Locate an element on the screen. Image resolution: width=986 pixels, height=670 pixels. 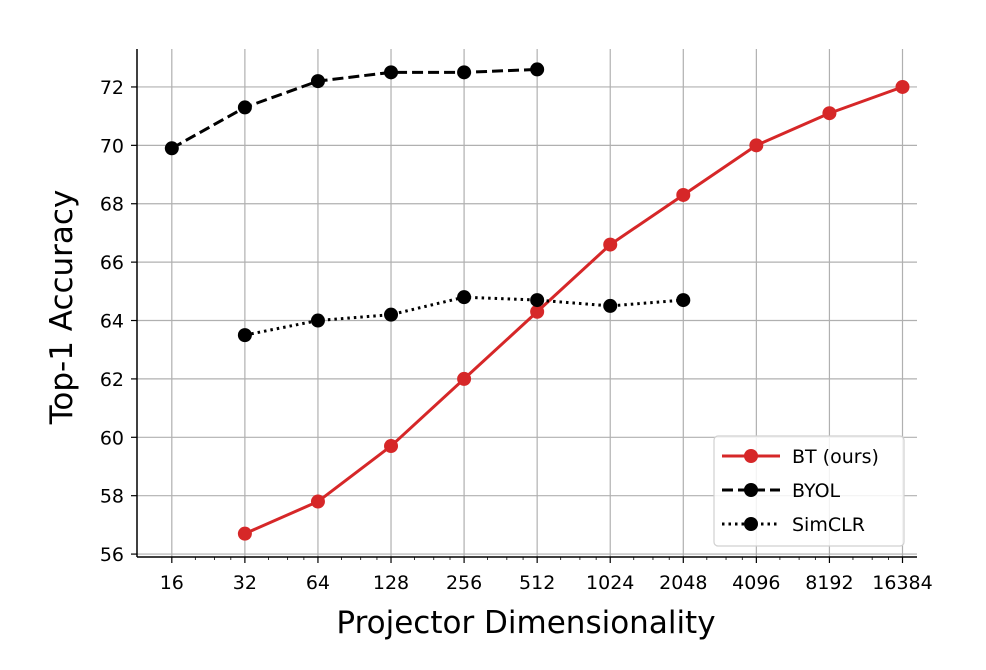
legend: BT (ours) BYOL SimCLR is located at coordinates (809, 491).